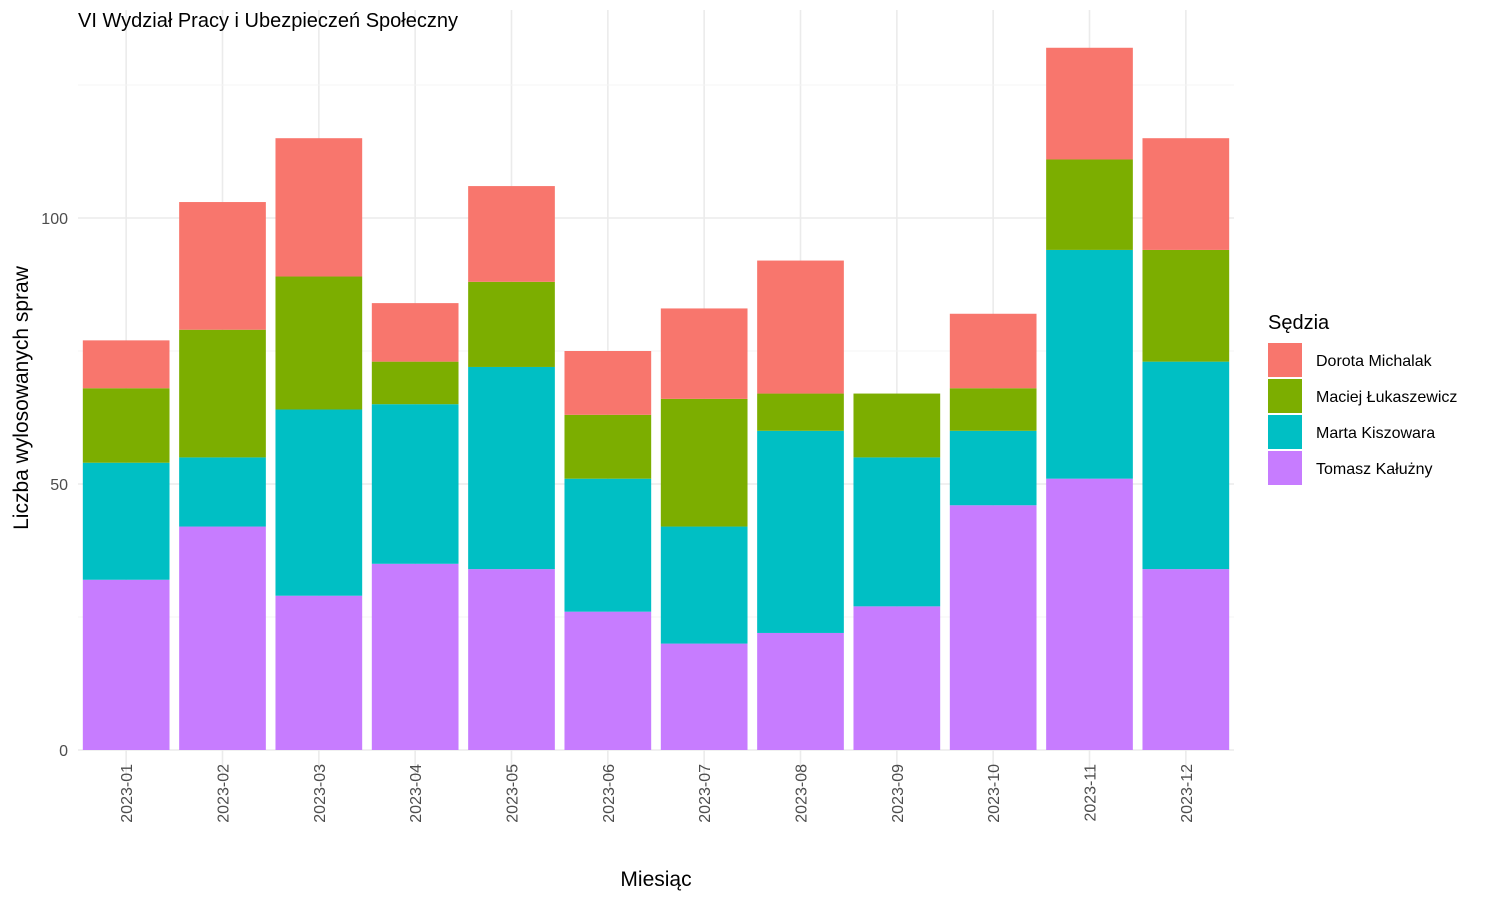 This screenshot has width=1500, height=905. Describe the element at coordinates (63, 751) in the screenshot. I see `y-tick-label: 0` at that location.